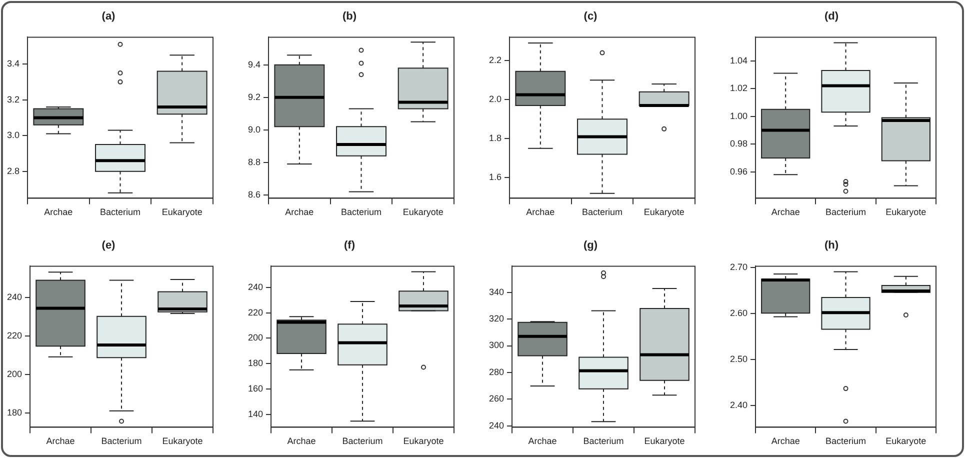  What do you see at coordinates (590, 246) in the screenshot?
I see `chart-title: (g)` at bounding box center [590, 246].